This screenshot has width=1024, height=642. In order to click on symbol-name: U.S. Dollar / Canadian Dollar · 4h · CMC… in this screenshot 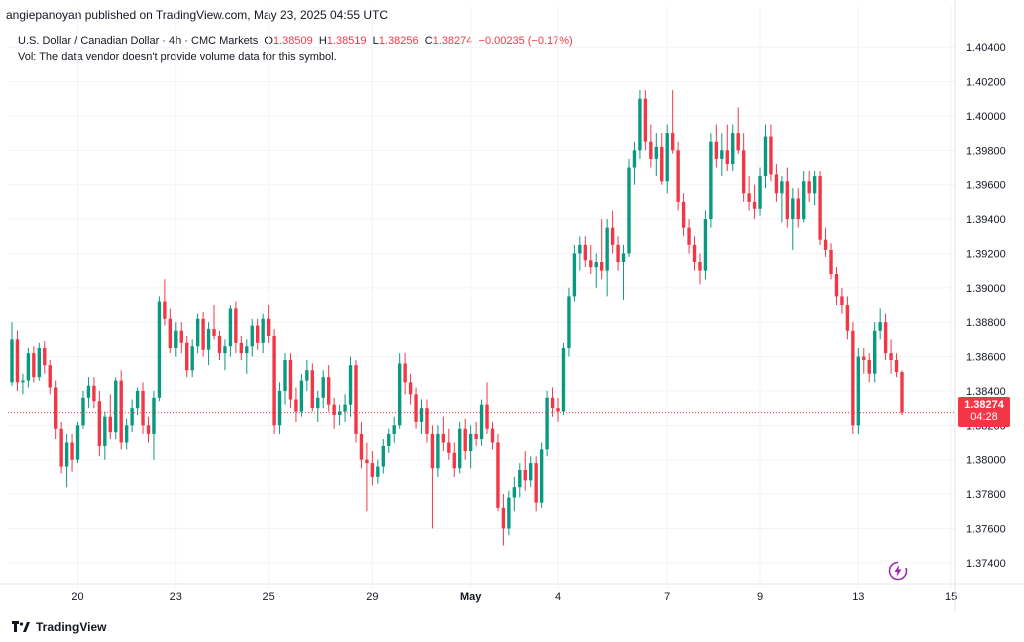, I will do `click(138, 41)`.